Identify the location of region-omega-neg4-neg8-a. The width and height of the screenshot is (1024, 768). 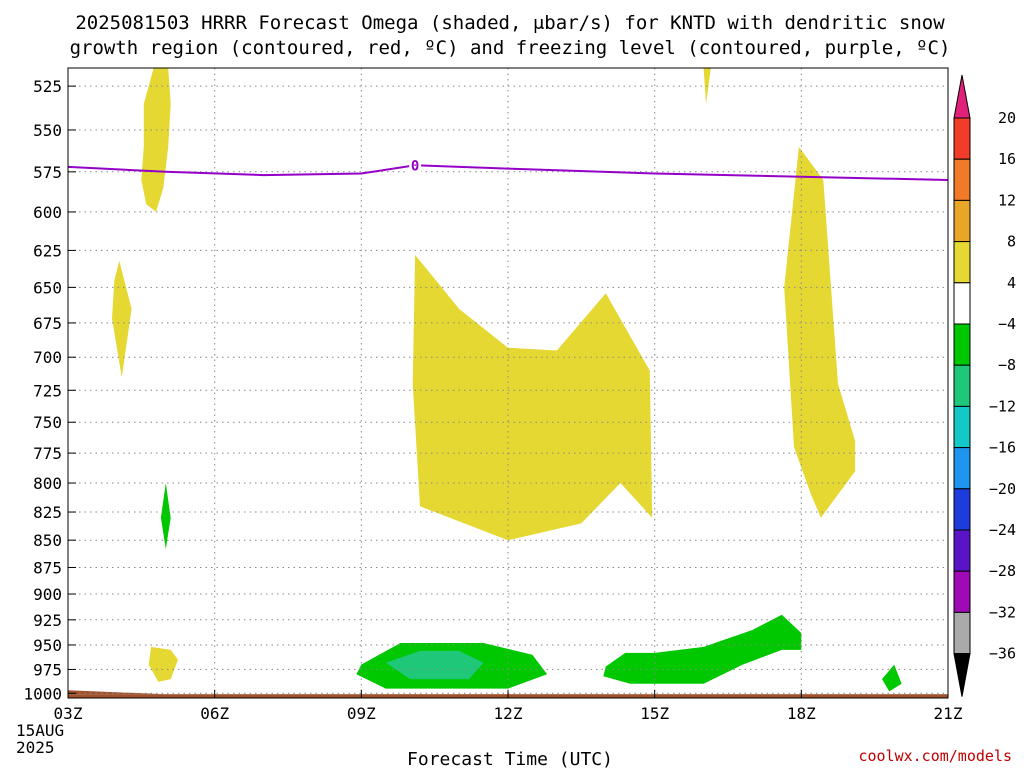
(165, 516).